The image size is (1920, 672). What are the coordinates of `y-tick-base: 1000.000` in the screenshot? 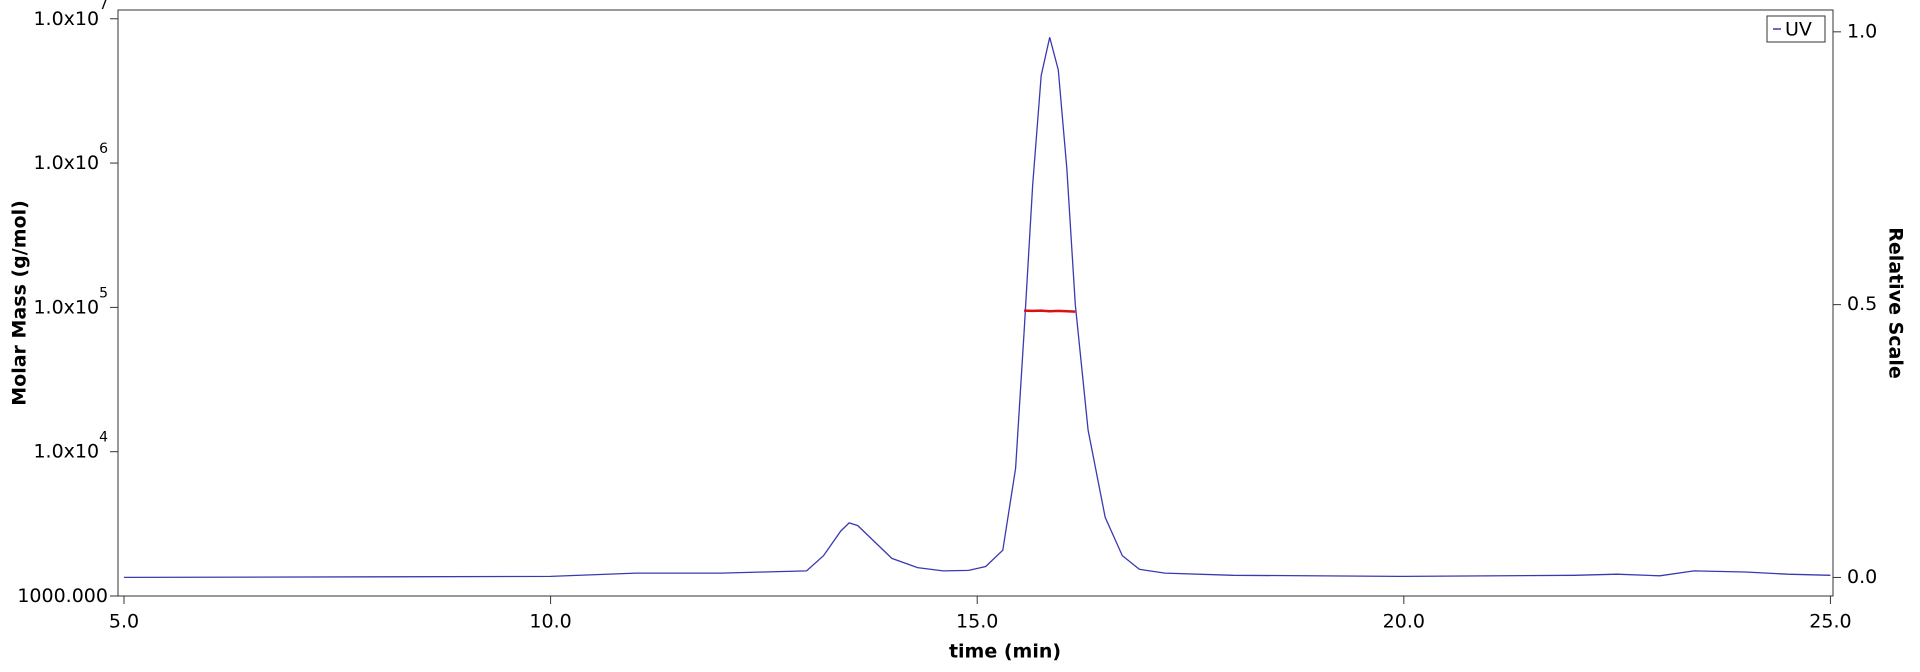 It's located at (62, 596).